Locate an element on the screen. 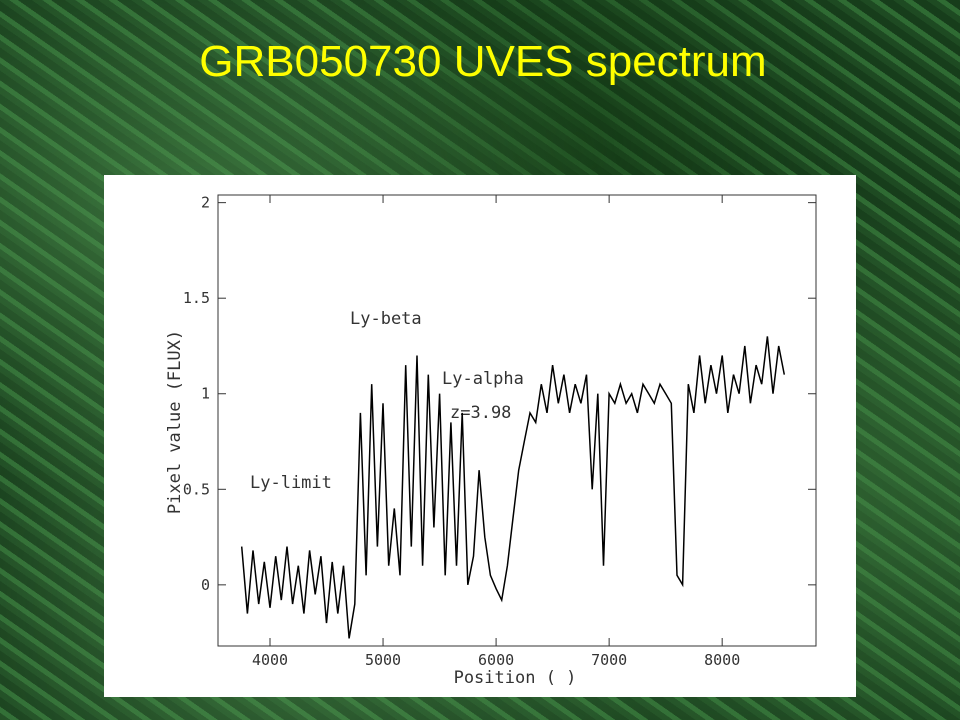 The image size is (960, 720). annotation: z=3.98 is located at coordinates (480, 413).